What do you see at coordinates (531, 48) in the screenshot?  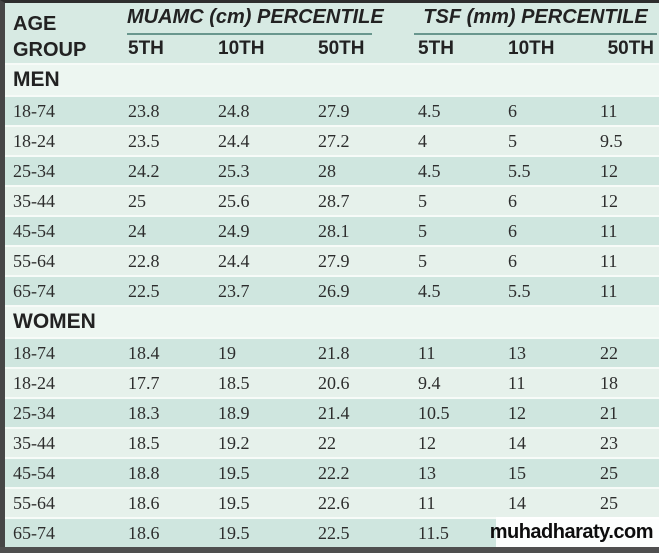 I see `tsf-10th-header: 10TH` at bounding box center [531, 48].